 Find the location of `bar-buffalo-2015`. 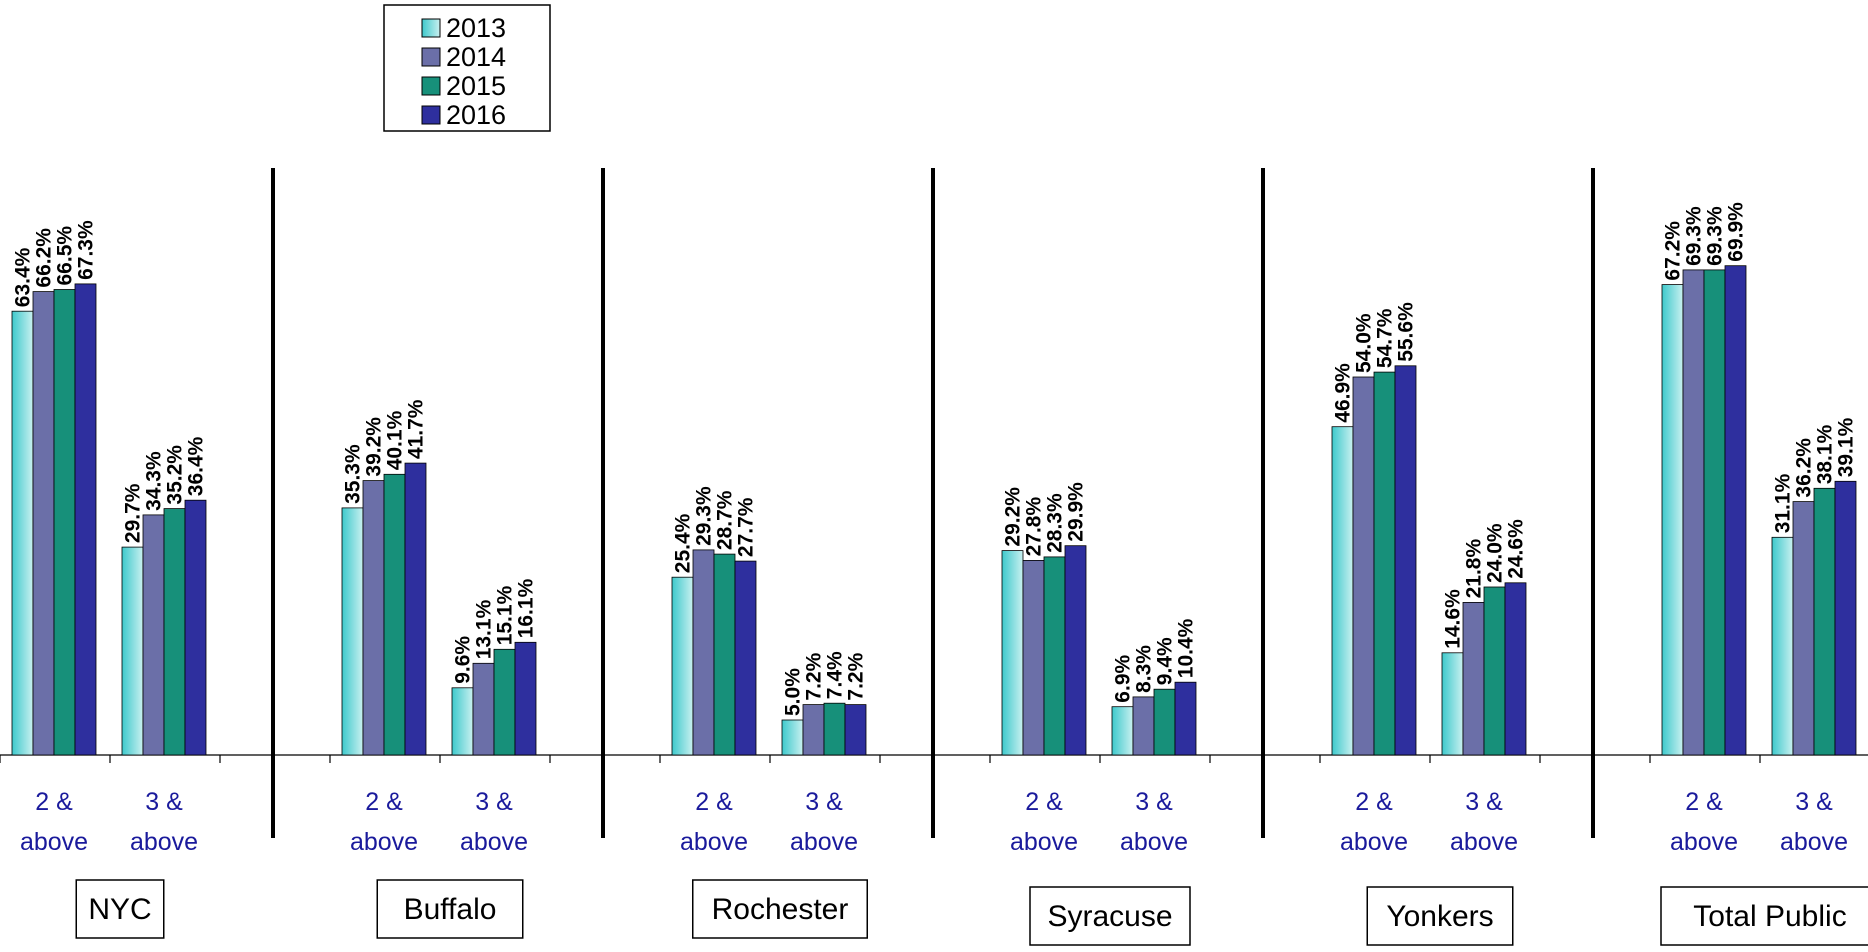

bar-buffalo-2015 is located at coordinates (394, 614).